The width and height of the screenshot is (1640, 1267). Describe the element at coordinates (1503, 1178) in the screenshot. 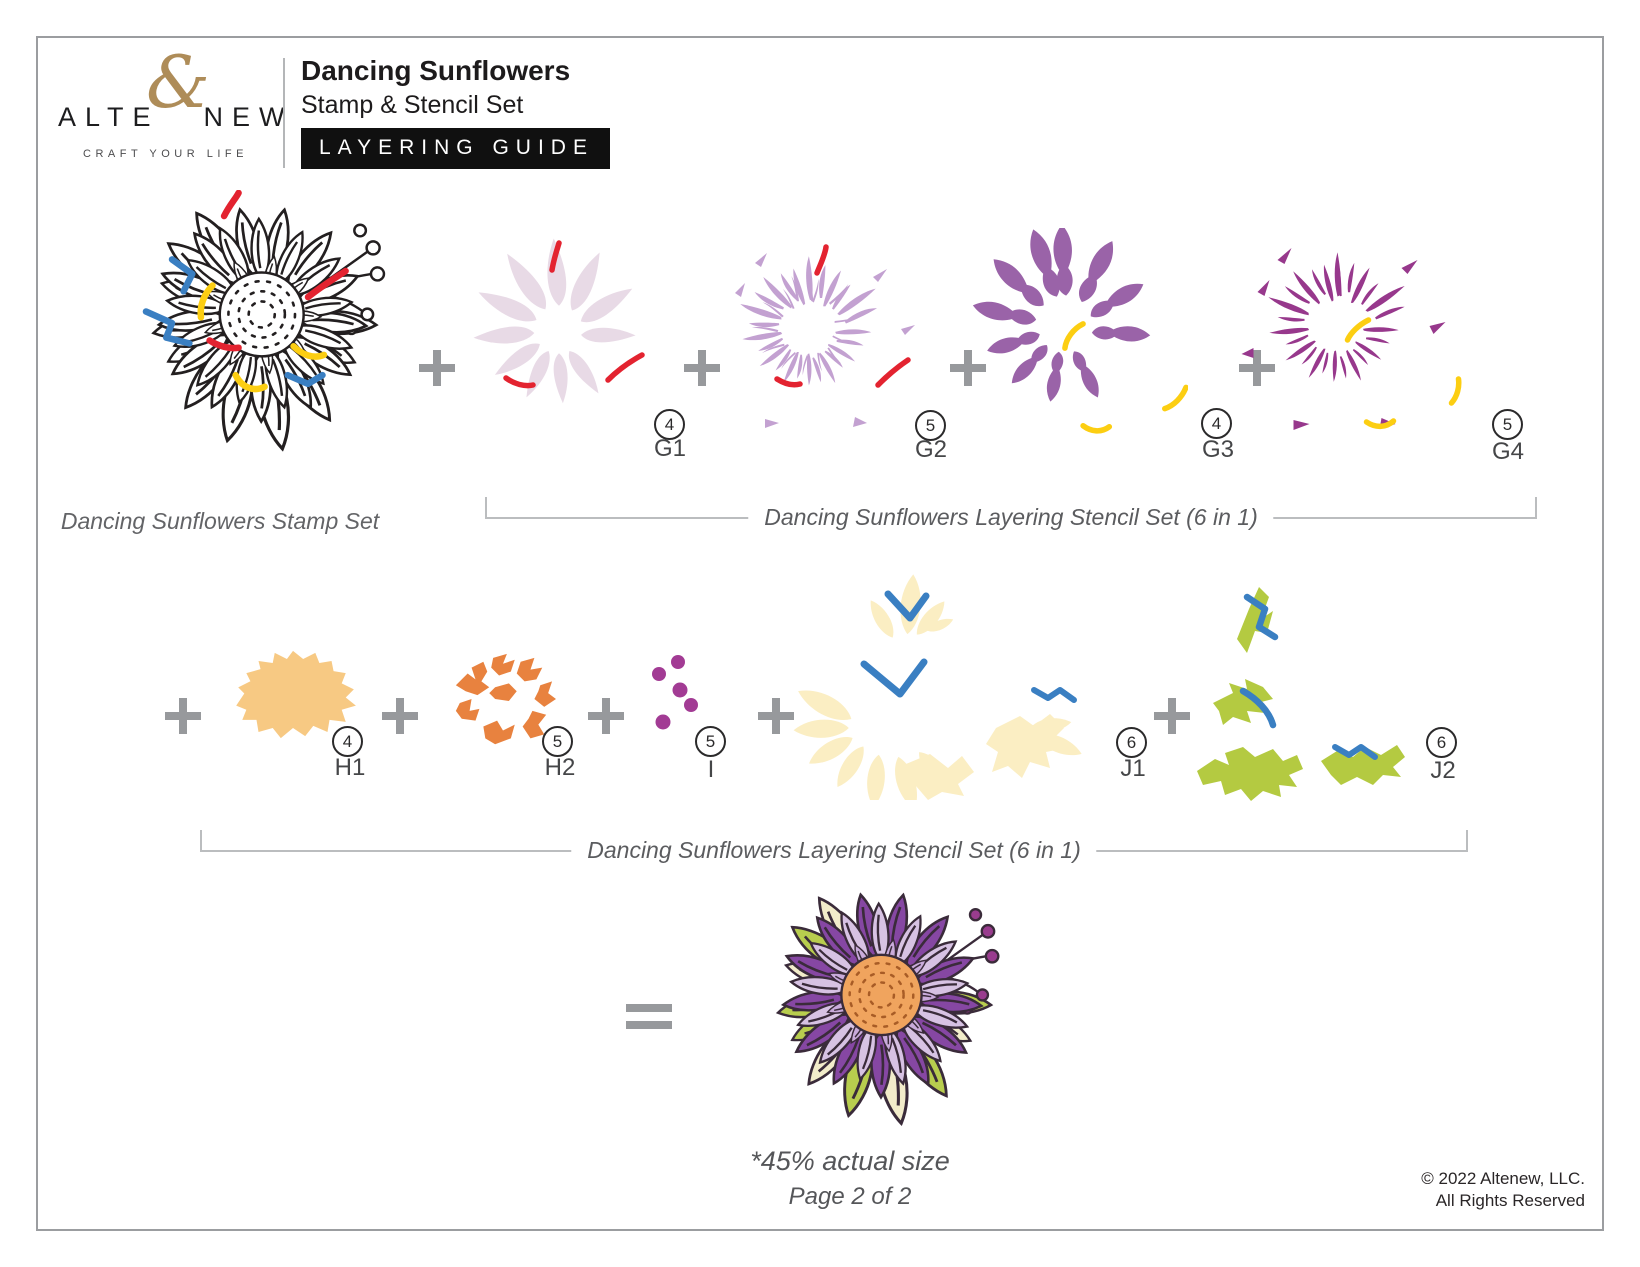

I see `copyright-line1: © 2022 Altenew, LLC.` at that location.